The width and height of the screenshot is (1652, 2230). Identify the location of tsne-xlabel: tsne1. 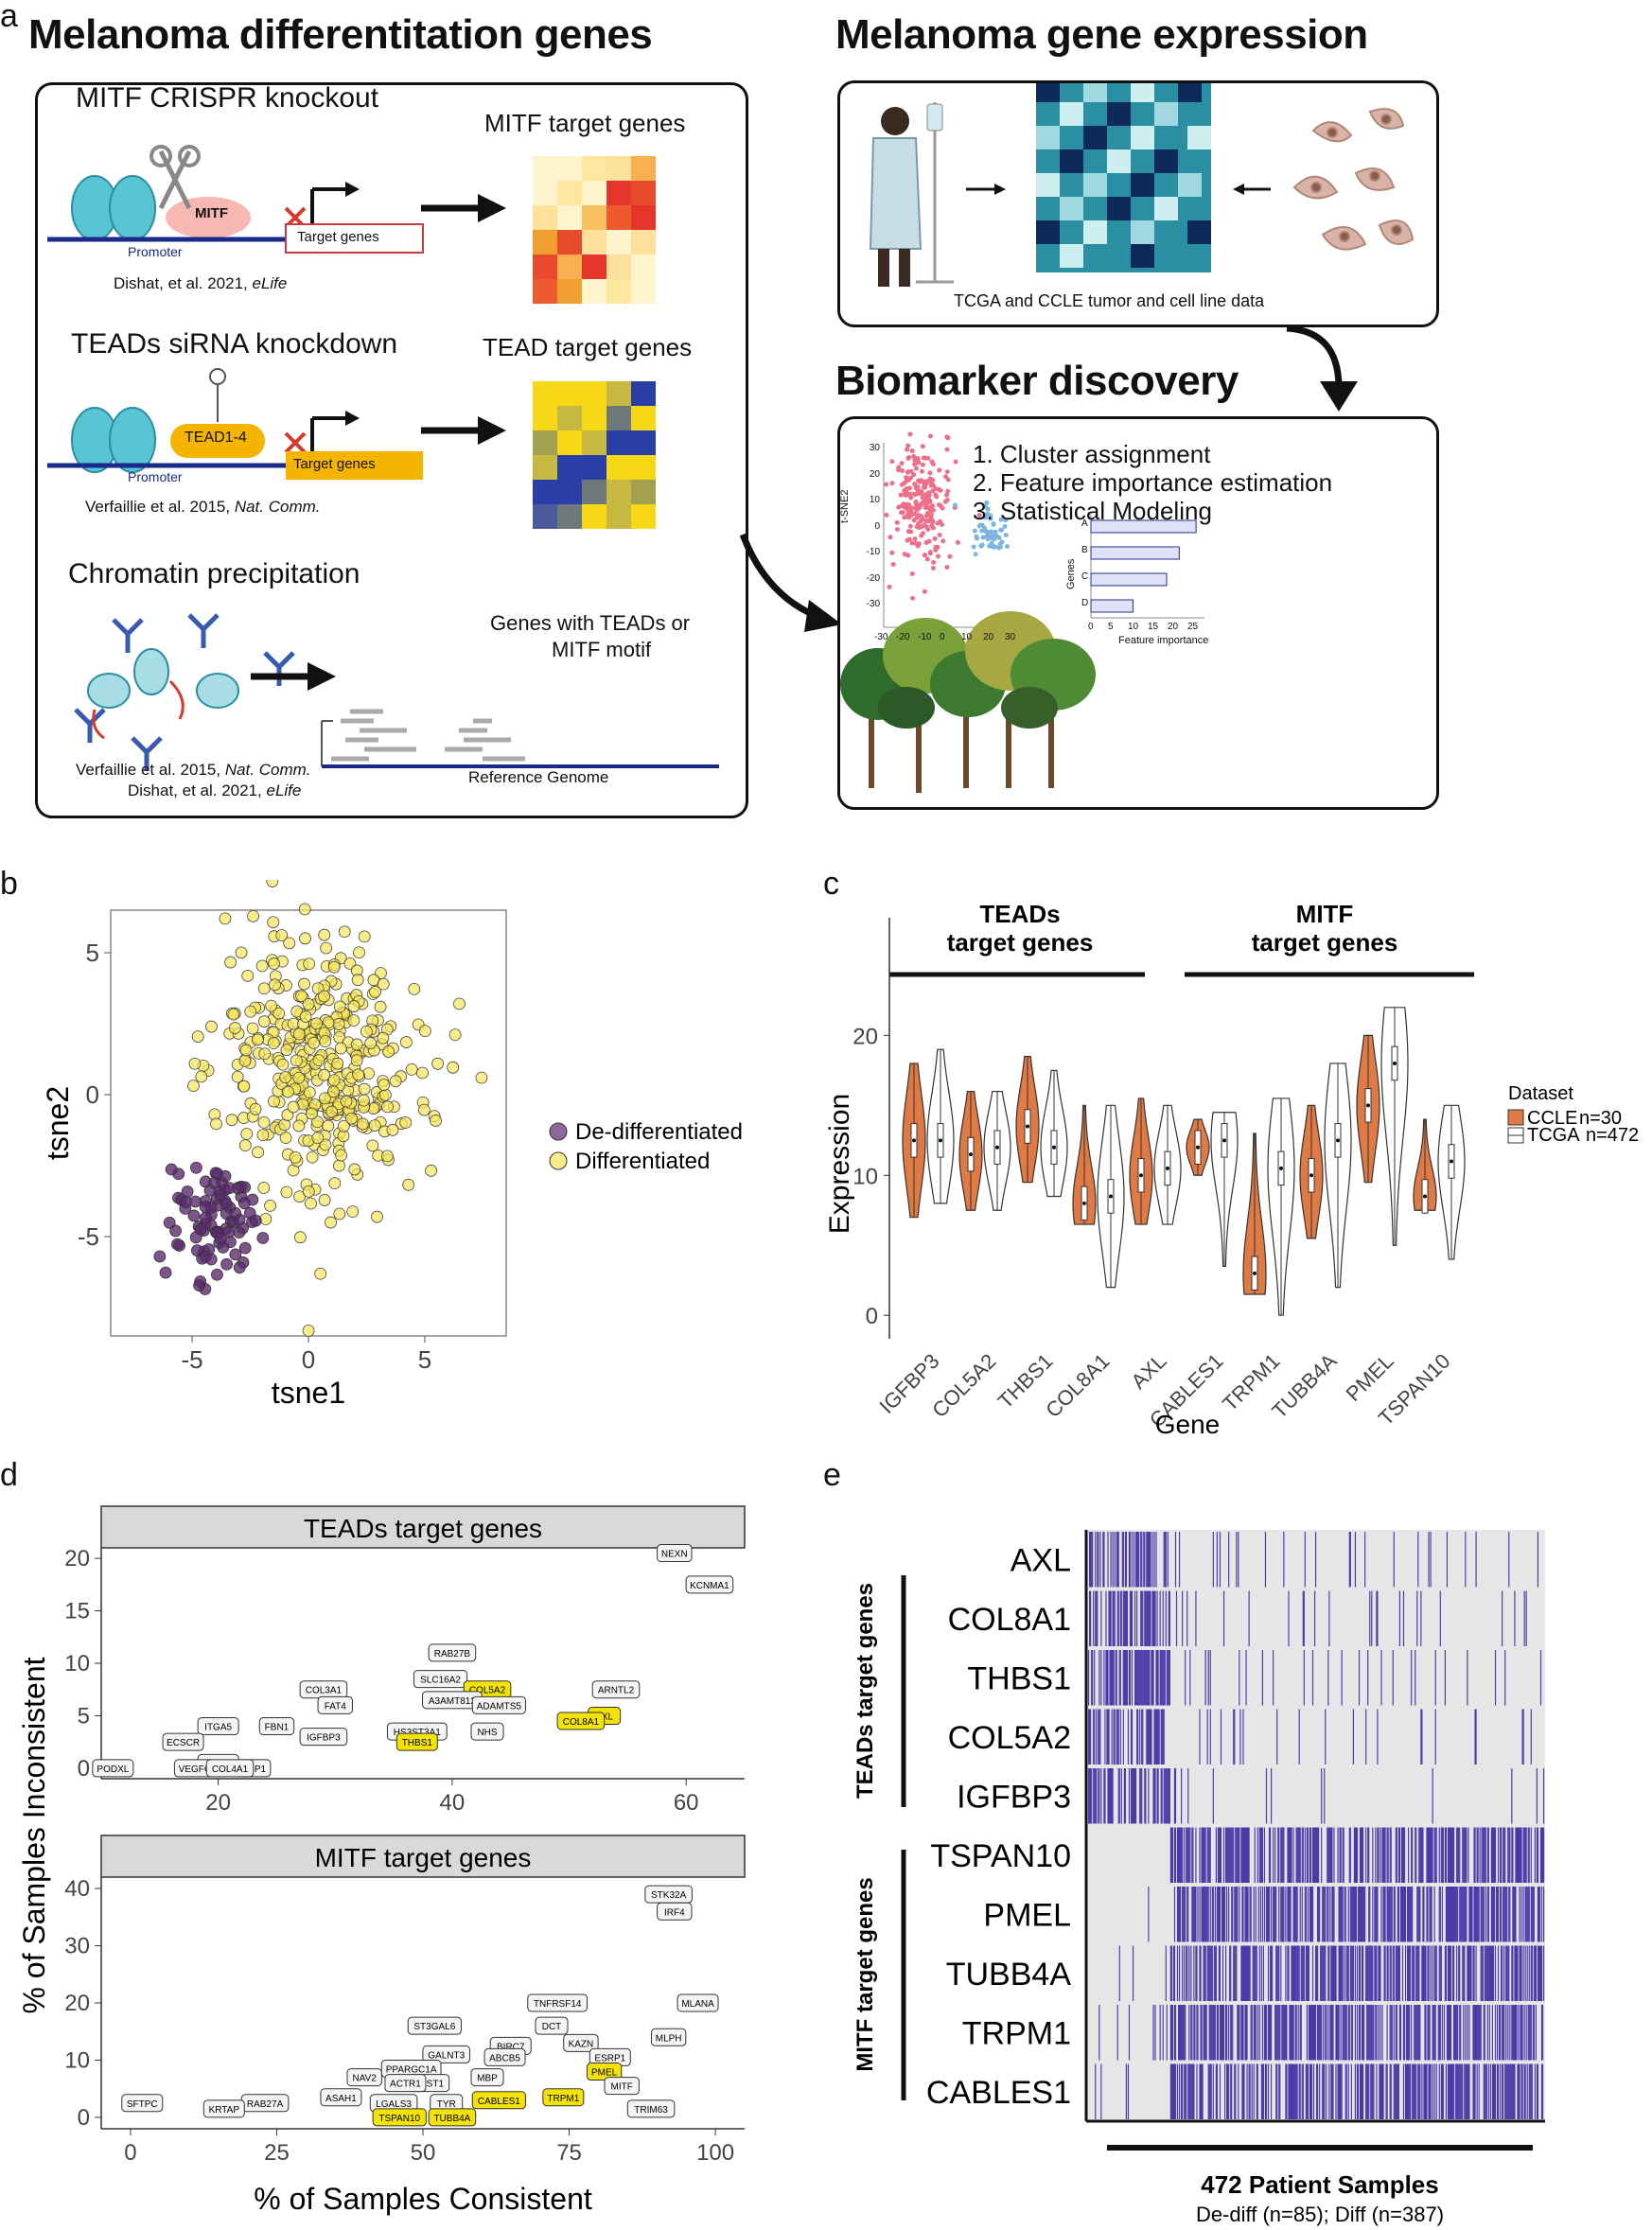
(308, 1393).